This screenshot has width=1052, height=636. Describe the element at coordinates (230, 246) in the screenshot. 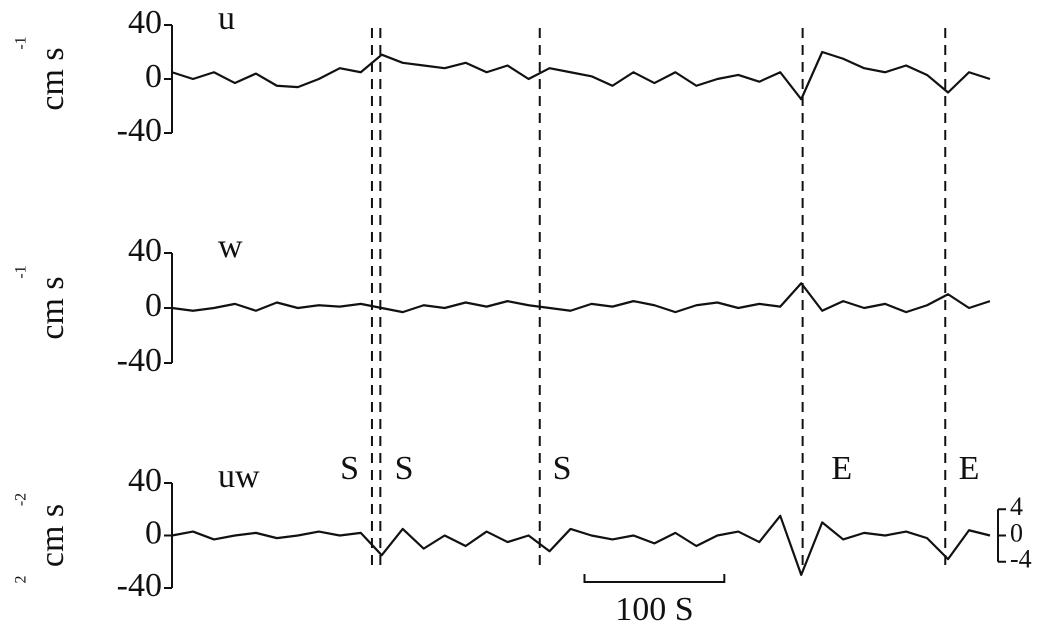

I see `panel-label: w` at that location.